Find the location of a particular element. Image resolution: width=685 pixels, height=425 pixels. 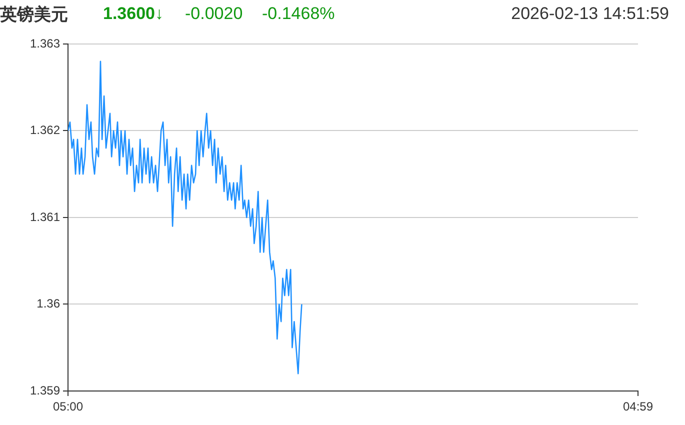

y-tick-label: 1.362 is located at coordinates (45, 130).